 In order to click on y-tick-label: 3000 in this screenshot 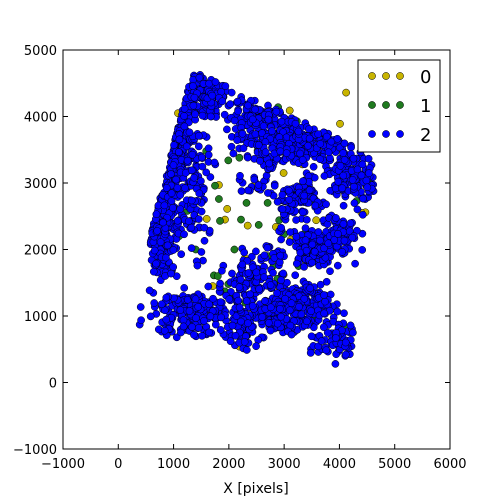, I will do `click(40, 184)`.